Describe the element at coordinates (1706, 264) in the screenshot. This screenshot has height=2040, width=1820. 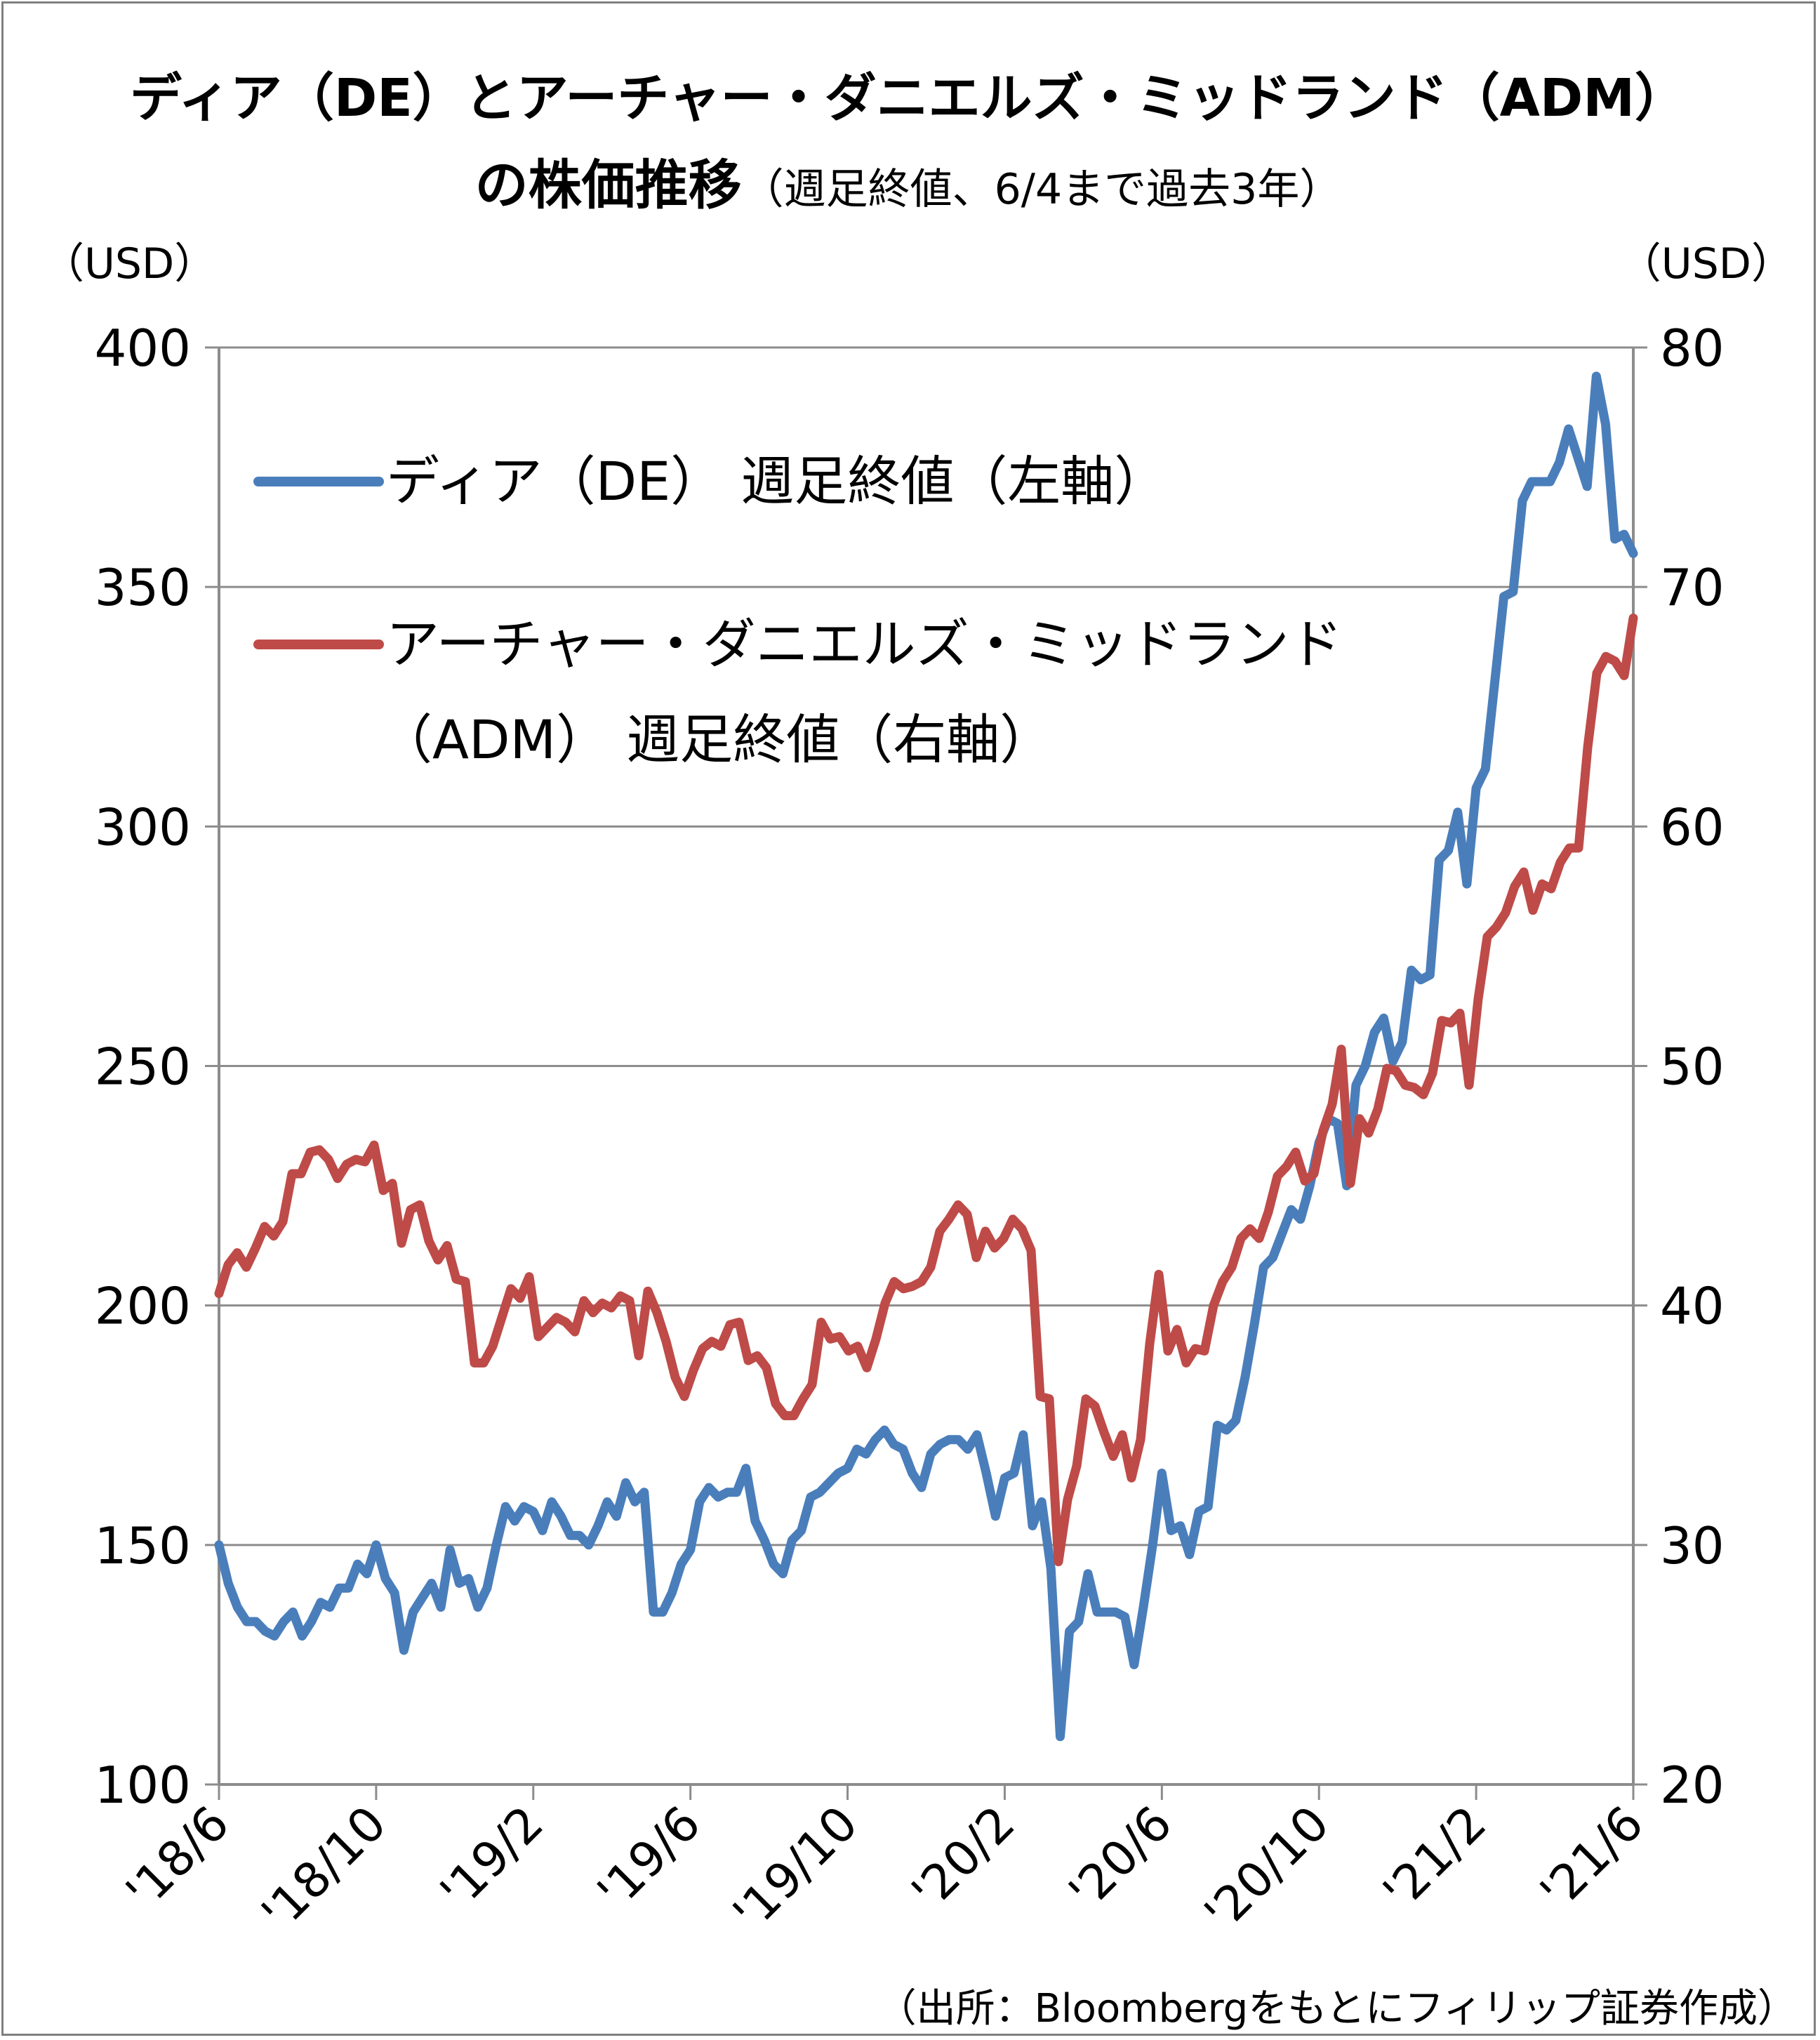
I see `right-axis-unit: （USD）` at that location.